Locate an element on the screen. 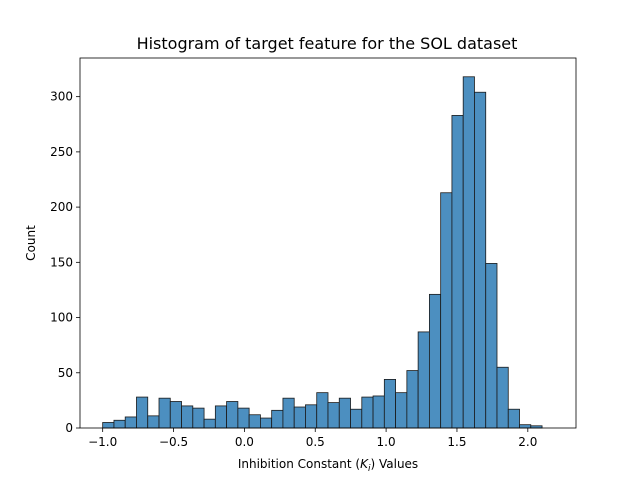  y-tick-label: 200 is located at coordinates (61, 207).